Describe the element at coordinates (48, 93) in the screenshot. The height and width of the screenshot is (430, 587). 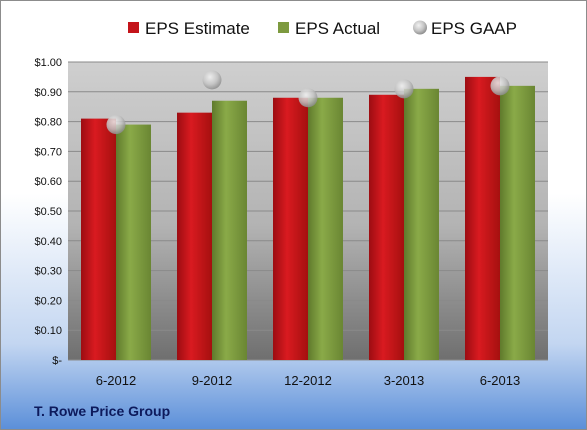
I see `y-tick-label: $0.90` at that location.